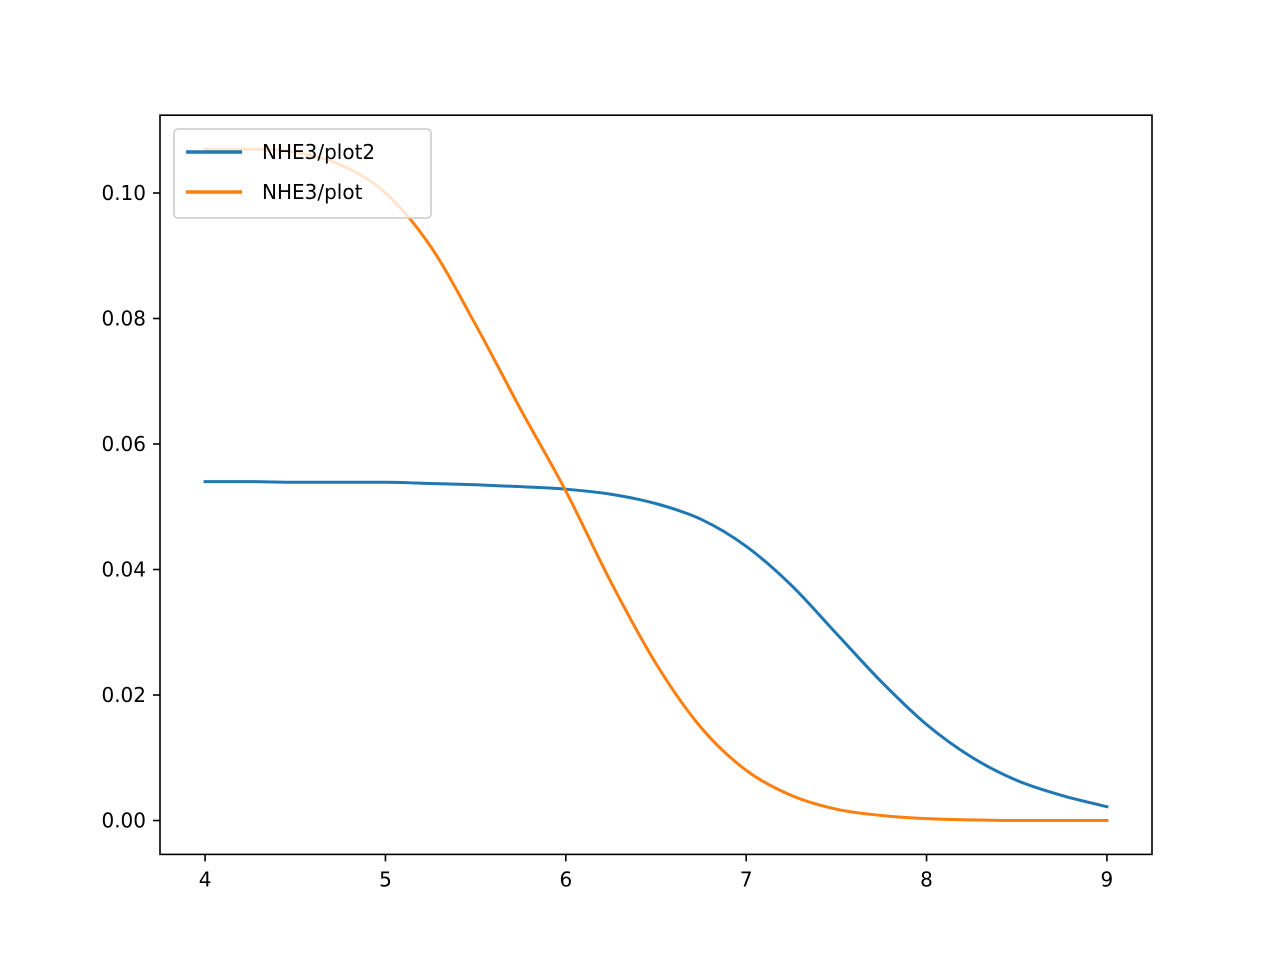 The height and width of the screenshot is (960, 1280). Describe the element at coordinates (318, 152) in the screenshot. I see `legend-label-series-1: NHE3/plot2` at that location.